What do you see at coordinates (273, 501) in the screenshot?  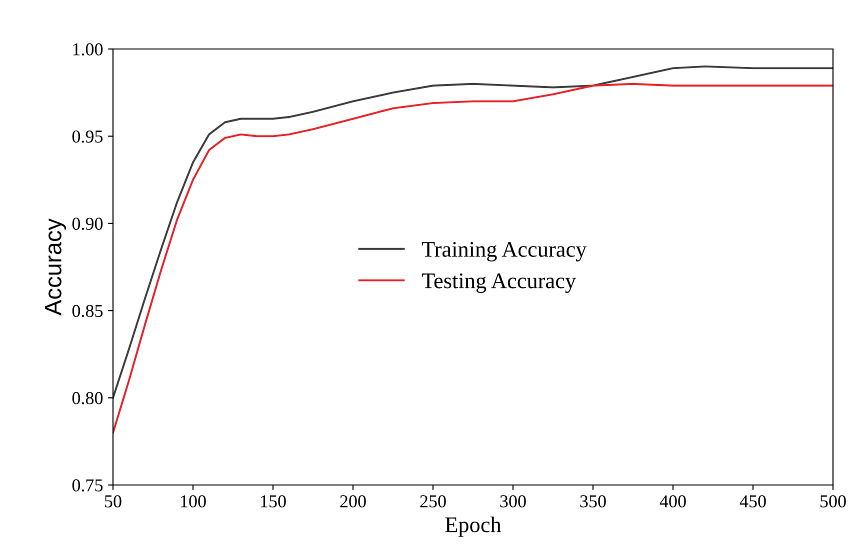 I see `x-tick-label: 150` at bounding box center [273, 501].